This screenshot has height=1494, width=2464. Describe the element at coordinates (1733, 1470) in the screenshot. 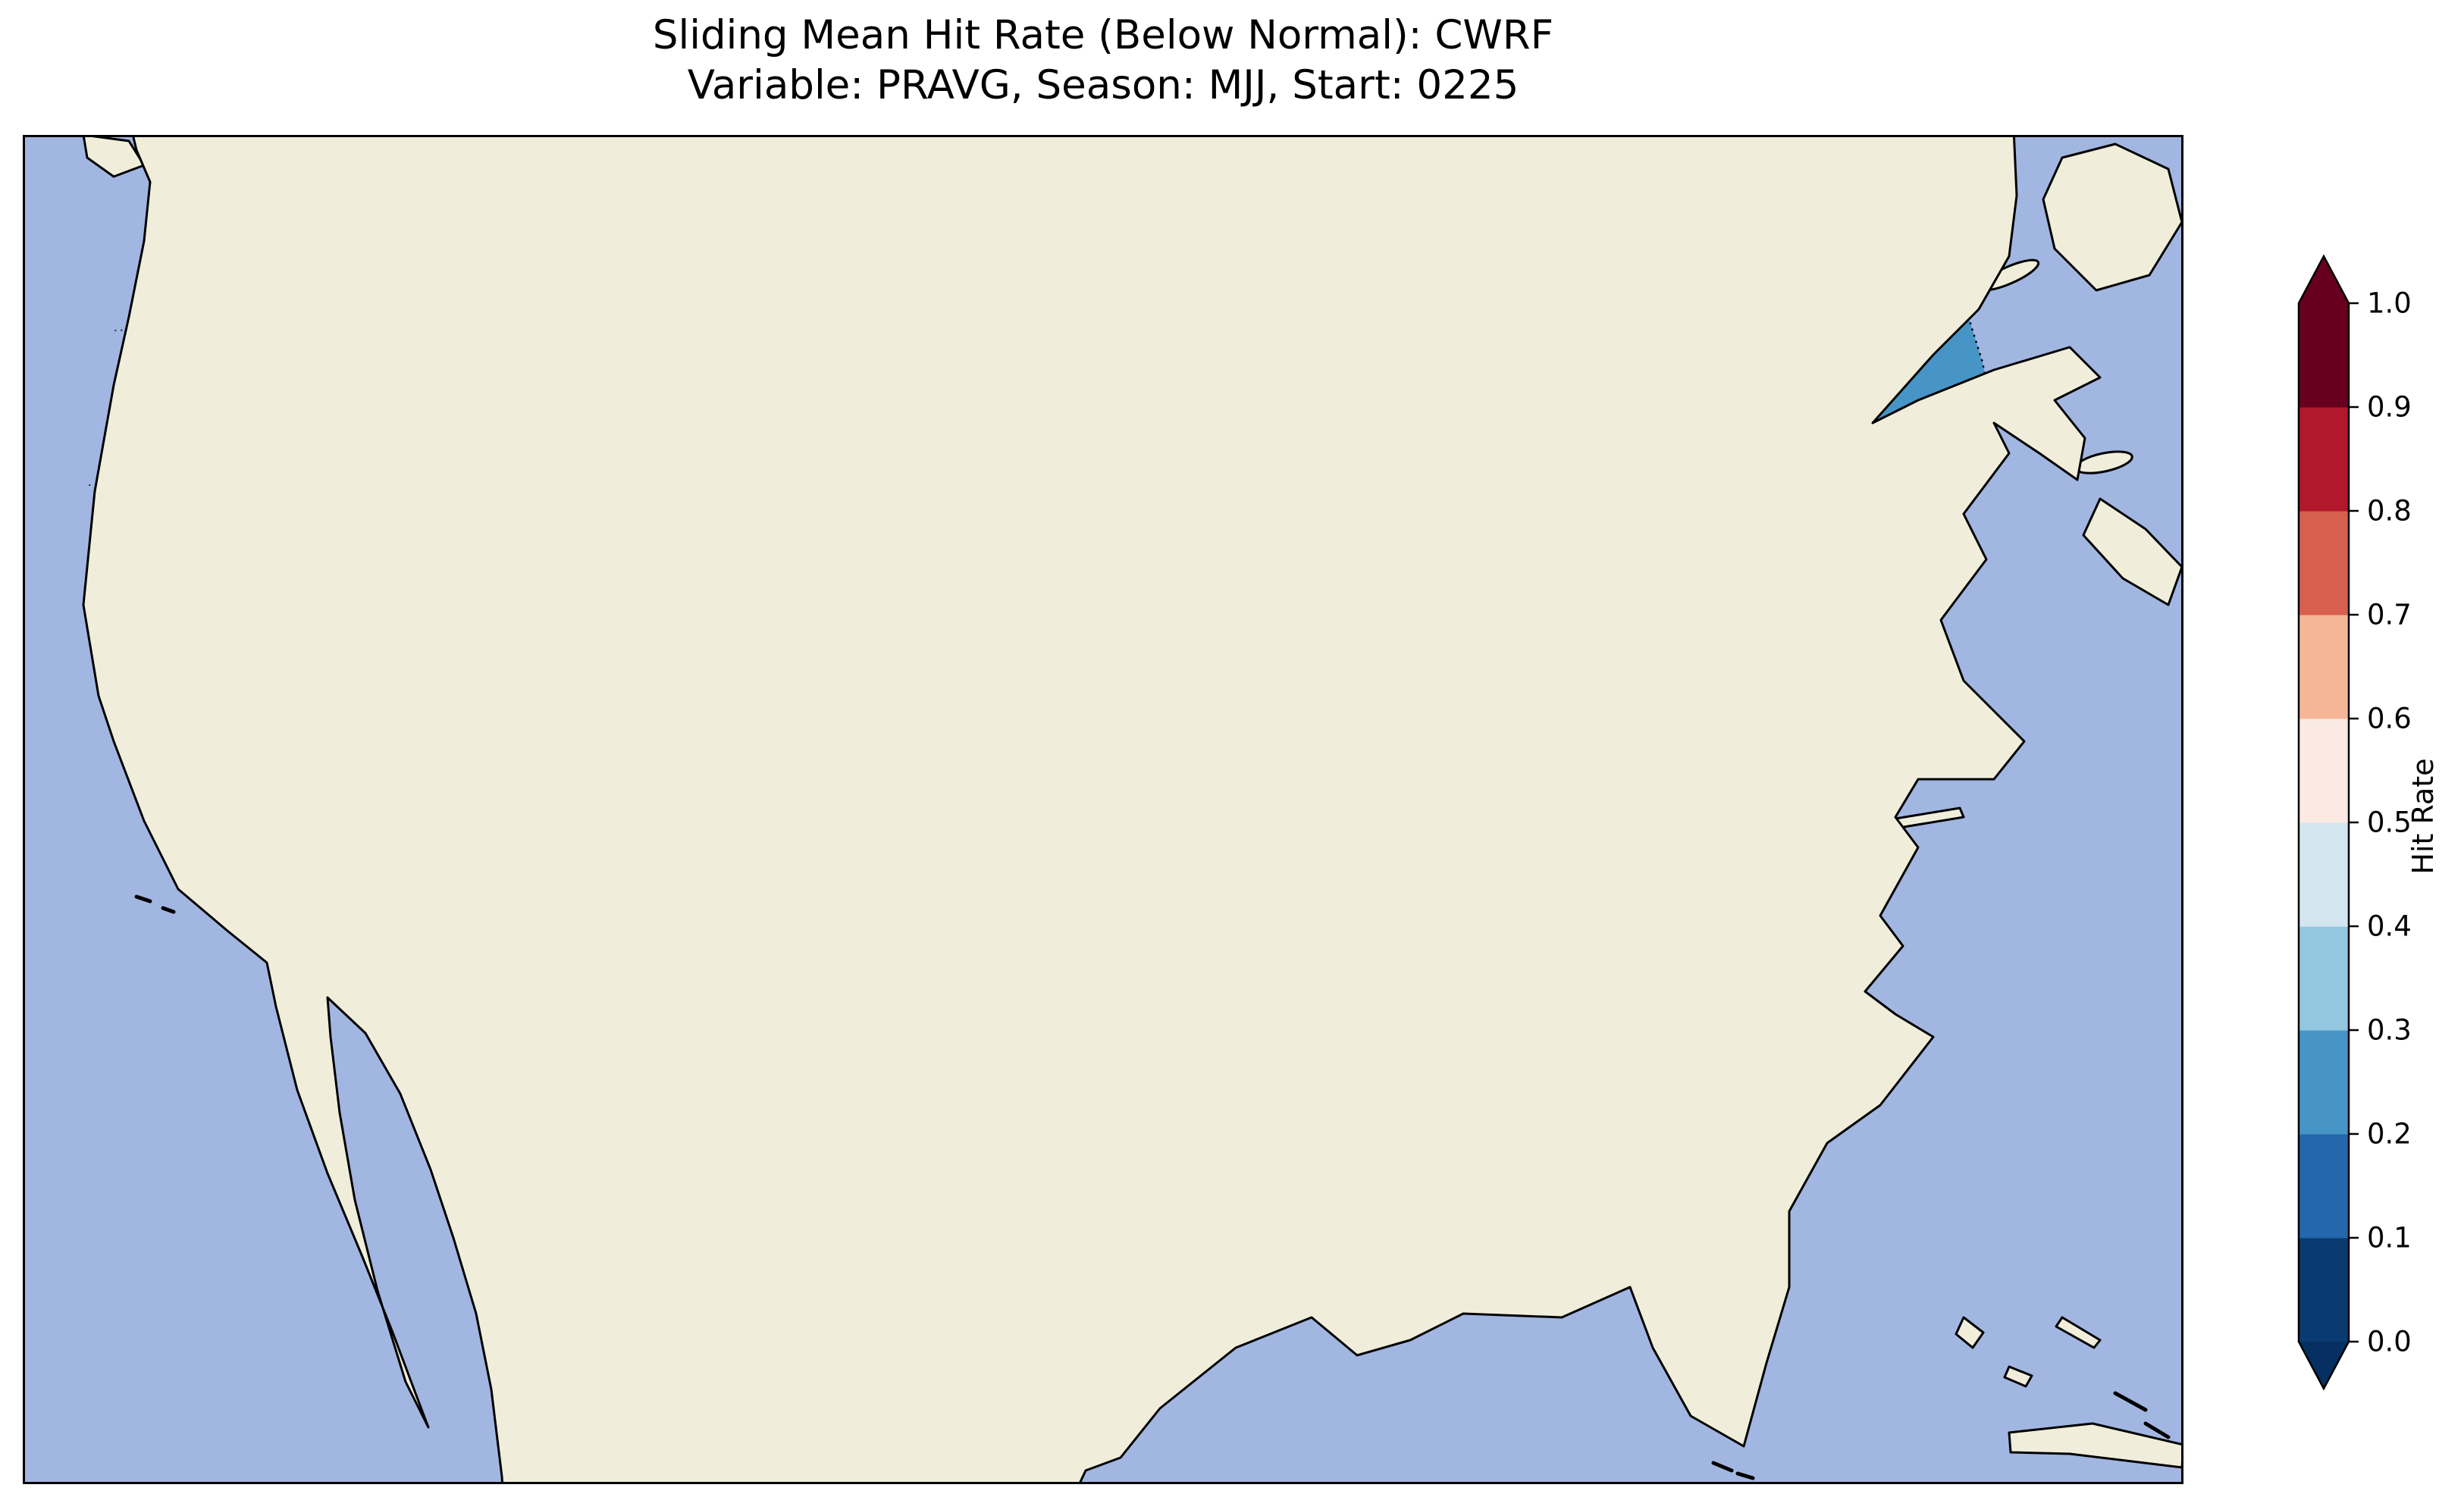

I see `florida-keys` at that location.